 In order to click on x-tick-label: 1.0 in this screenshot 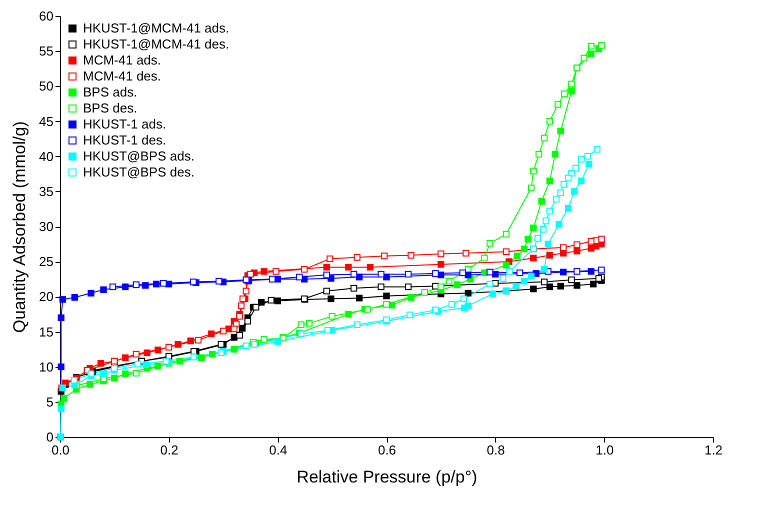, I will do `click(605, 450)`.